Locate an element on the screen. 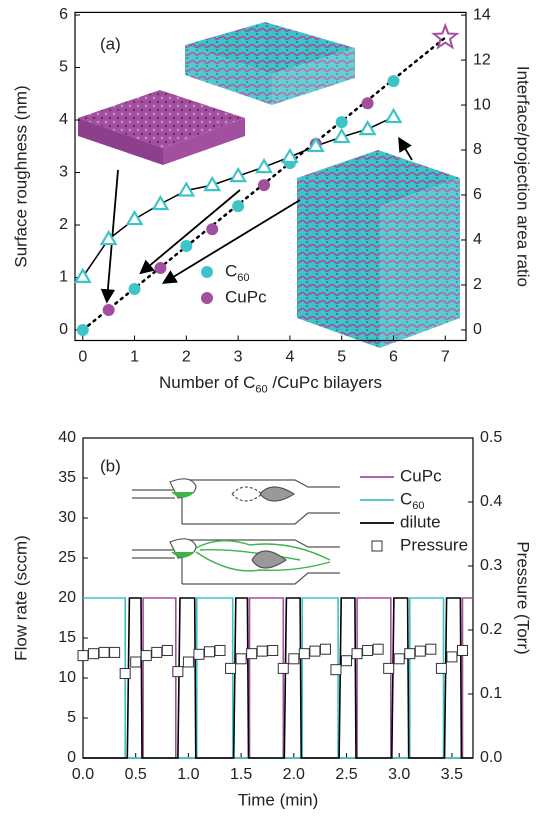 The width and height of the screenshot is (541, 816). y-axis-label: Surface roughness (nm) is located at coordinates (20, 176).